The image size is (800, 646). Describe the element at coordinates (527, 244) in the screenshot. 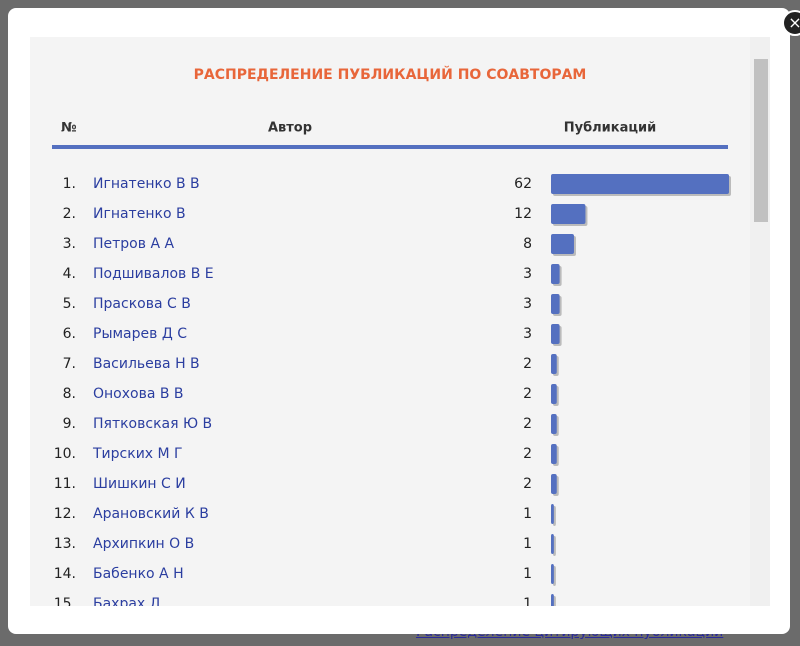

I see `count: 8` at that location.